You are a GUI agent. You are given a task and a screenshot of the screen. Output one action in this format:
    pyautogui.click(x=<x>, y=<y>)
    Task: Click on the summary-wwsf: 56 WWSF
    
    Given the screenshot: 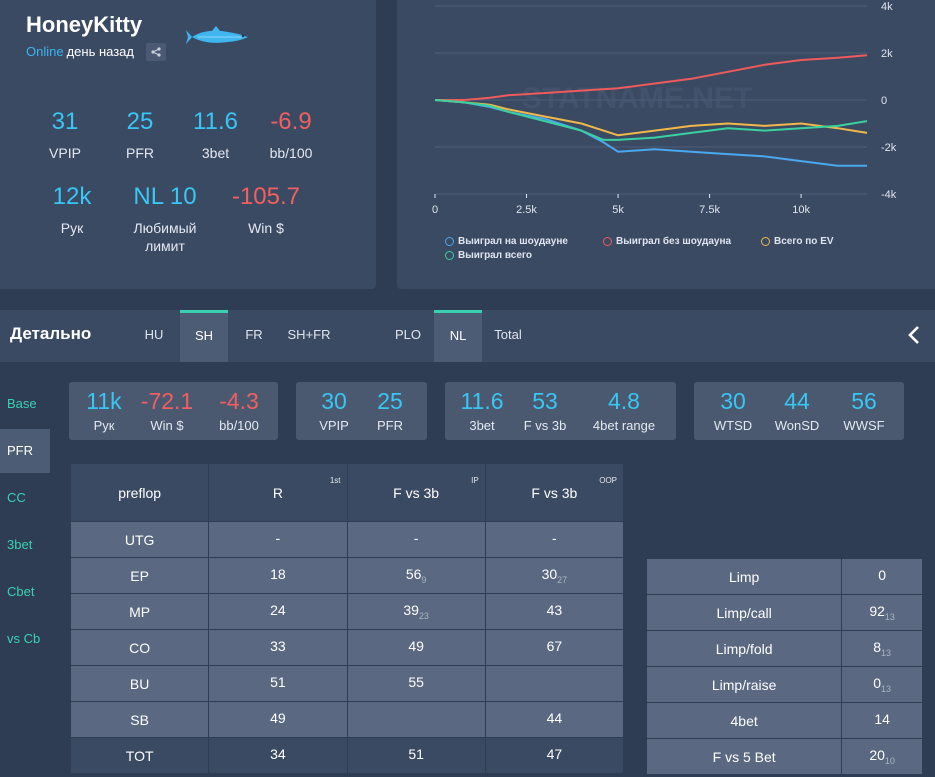 What is the action you would take?
    pyautogui.click(x=864, y=410)
    